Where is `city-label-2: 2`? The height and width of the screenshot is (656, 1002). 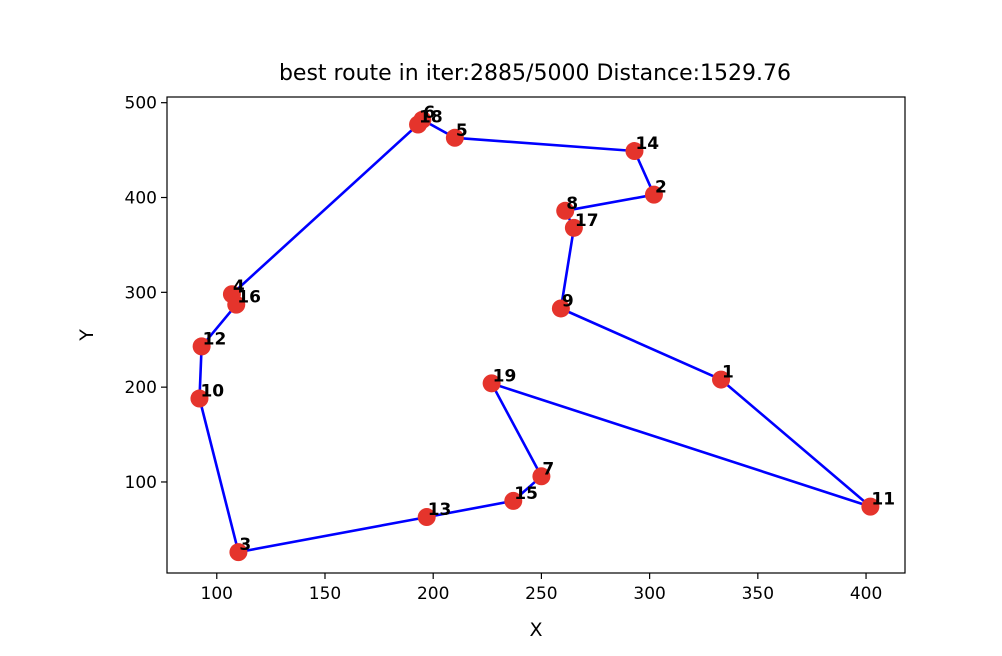 city-label-2: 2 is located at coordinates (661, 188).